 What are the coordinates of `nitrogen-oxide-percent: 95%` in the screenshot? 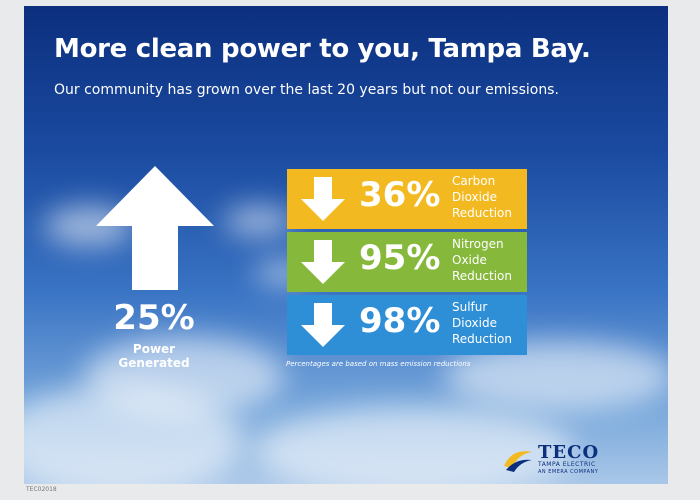 It's located at (400, 258).